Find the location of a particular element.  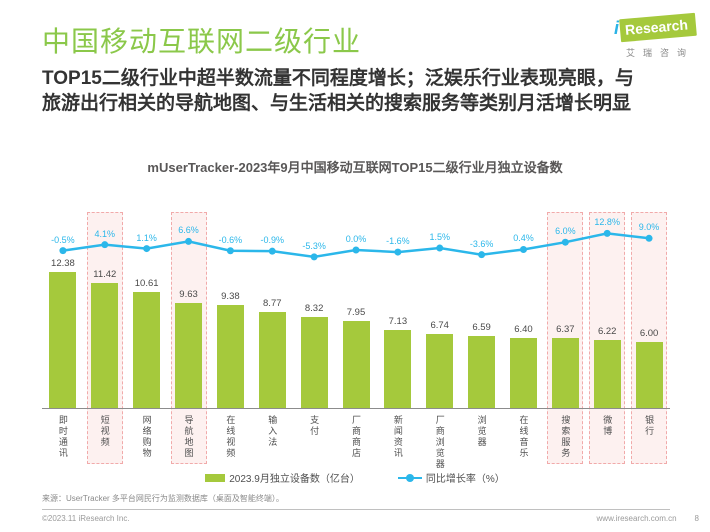

page-title: 中国移动互联网二级行业 is located at coordinates (202, 41).